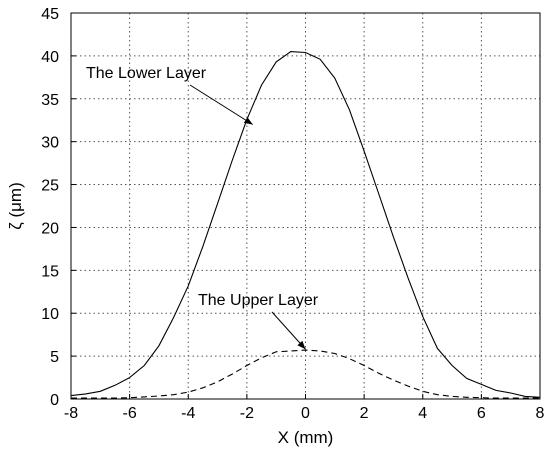 This screenshot has width=550, height=451. Describe the element at coordinates (50, 186) in the screenshot. I see `y-tick-label: 25` at that location.